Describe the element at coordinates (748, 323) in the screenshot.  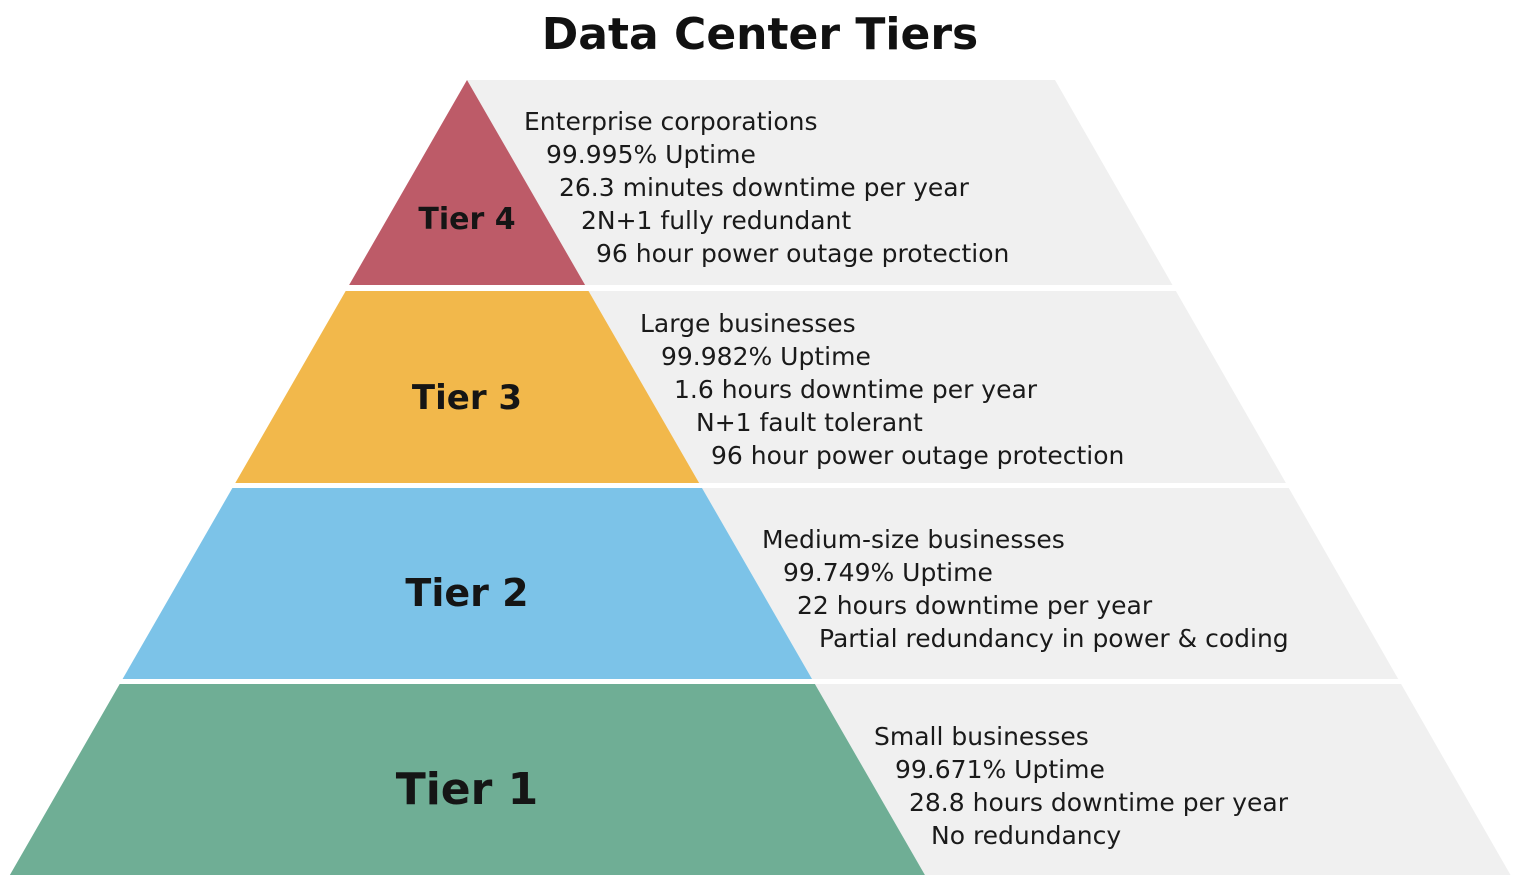
I see `tier-3-description-line: Large businesses` at that location.